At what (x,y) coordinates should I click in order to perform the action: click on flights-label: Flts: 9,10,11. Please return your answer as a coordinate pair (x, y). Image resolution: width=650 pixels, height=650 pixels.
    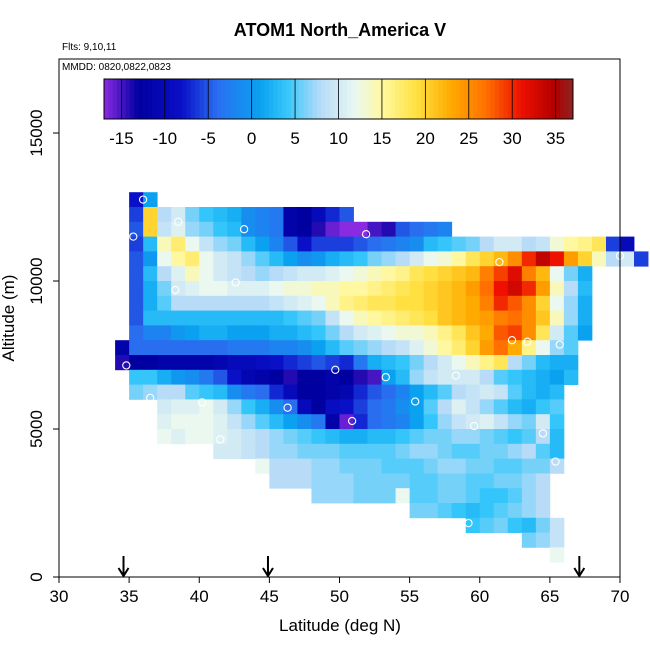
    Looking at the image, I should click on (89, 47).